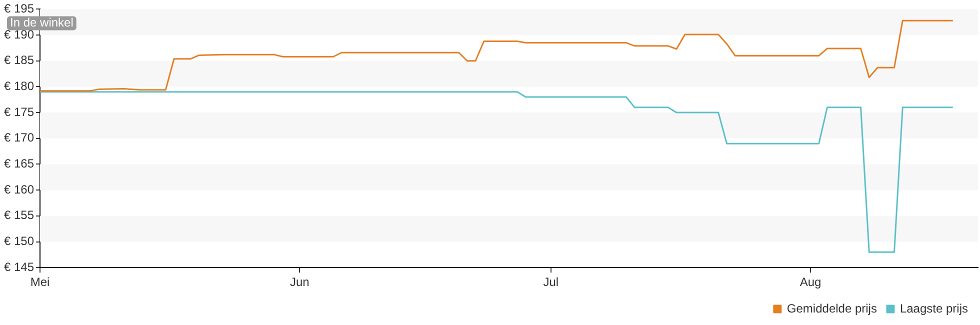  Describe the element at coordinates (19, 215) in the screenshot. I see `y-tick-label: € 155` at that location.